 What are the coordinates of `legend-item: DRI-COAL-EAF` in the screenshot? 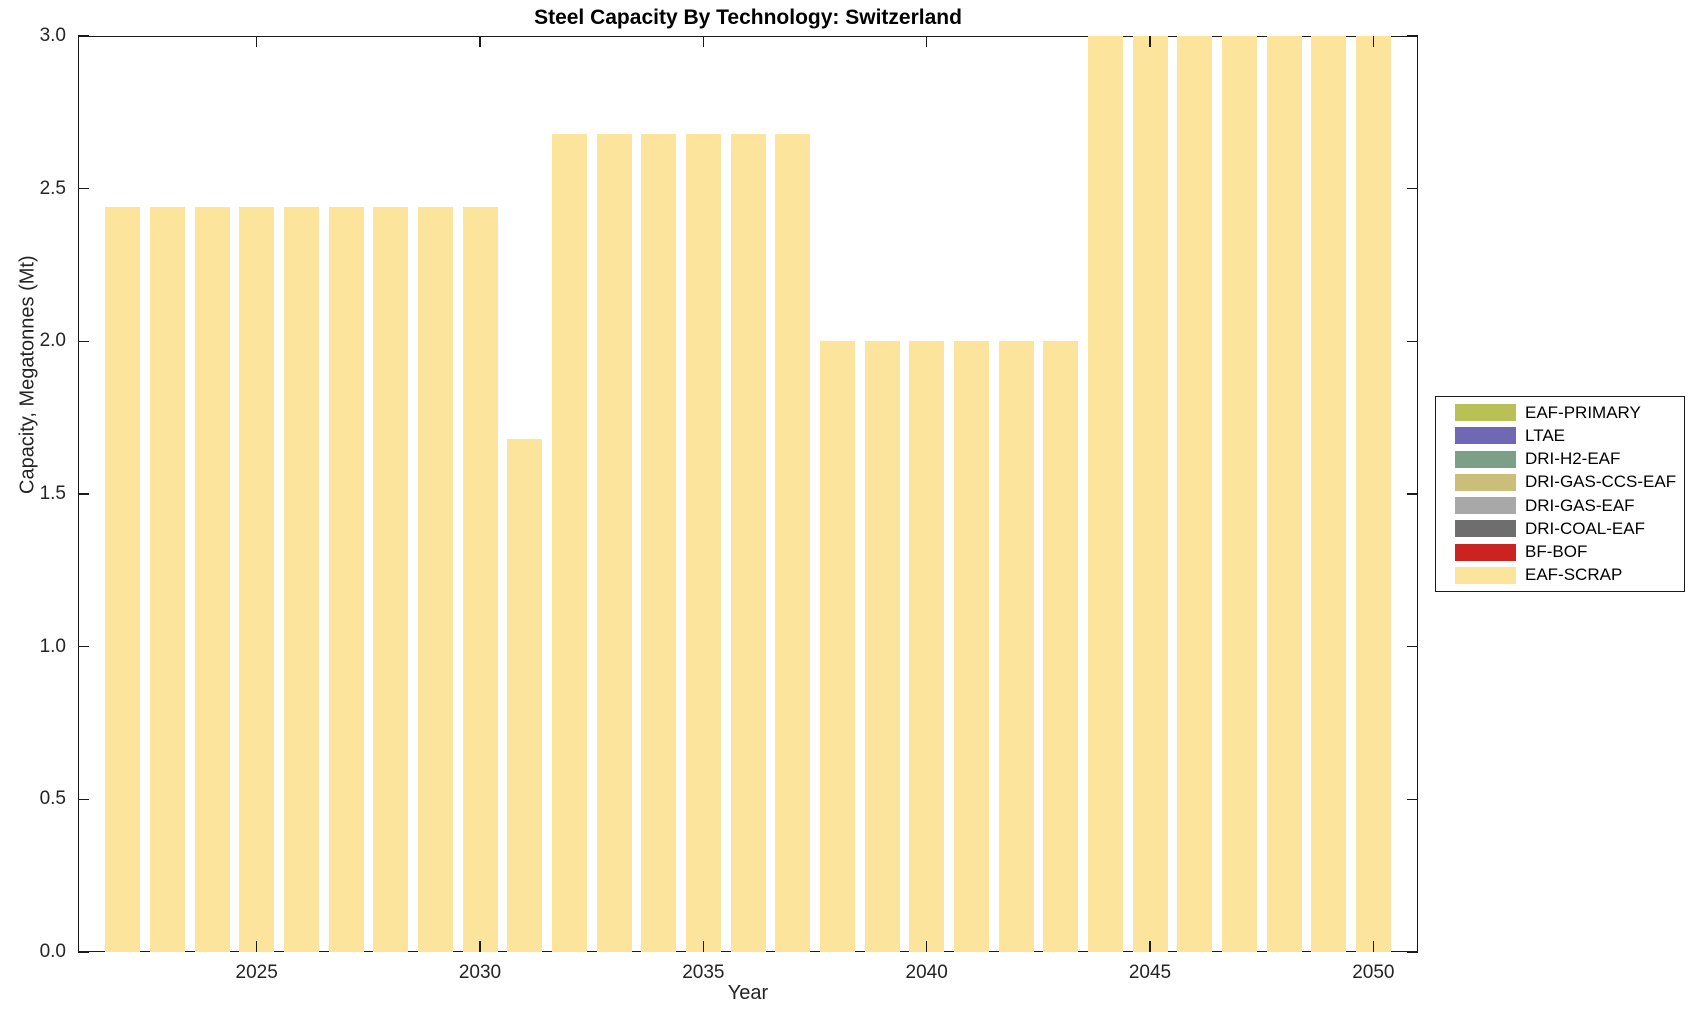 It's located at (1569, 529).